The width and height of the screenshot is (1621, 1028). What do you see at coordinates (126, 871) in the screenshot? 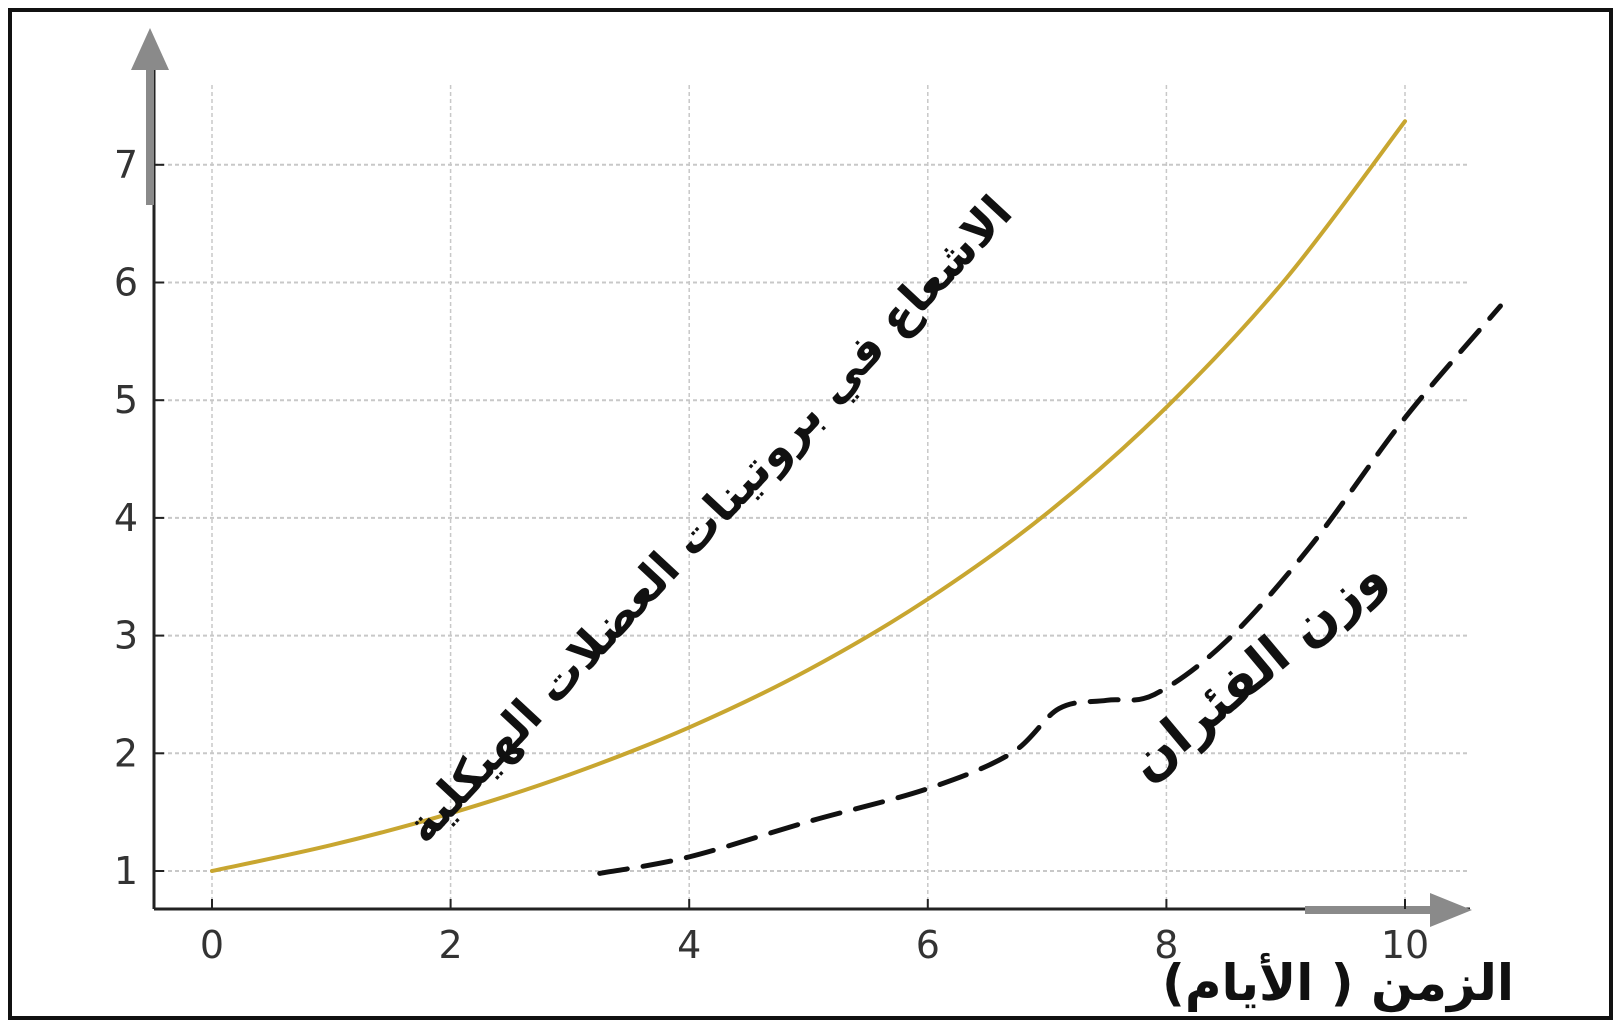
I see `y-tick-label: 1` at bounding box center [126, 871].